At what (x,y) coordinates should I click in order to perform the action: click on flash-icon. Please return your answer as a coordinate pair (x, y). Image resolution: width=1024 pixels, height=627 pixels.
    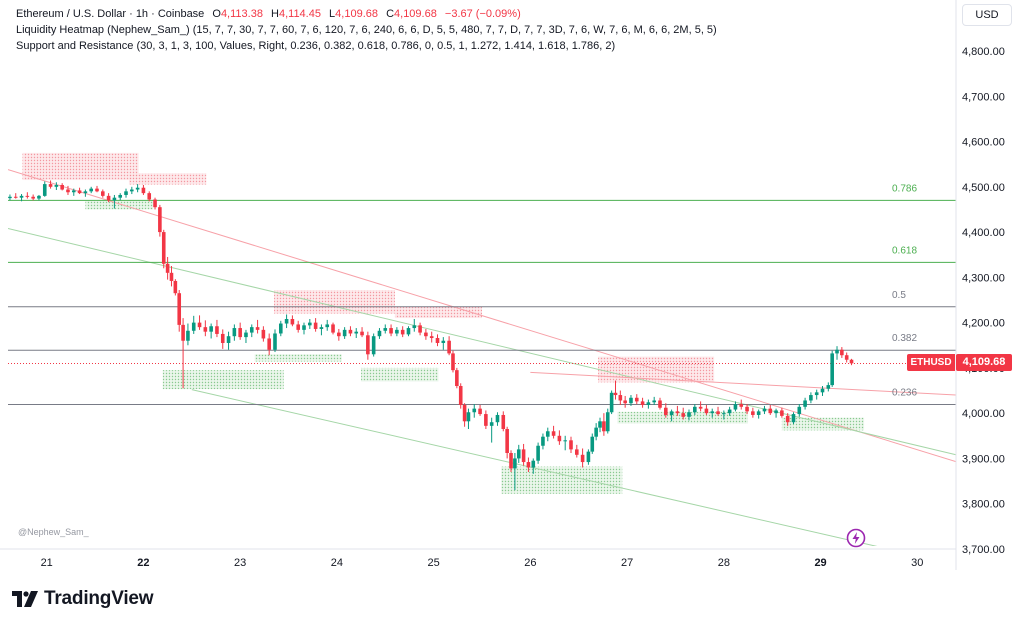
    Looking at the image, I should click on (856, 538).